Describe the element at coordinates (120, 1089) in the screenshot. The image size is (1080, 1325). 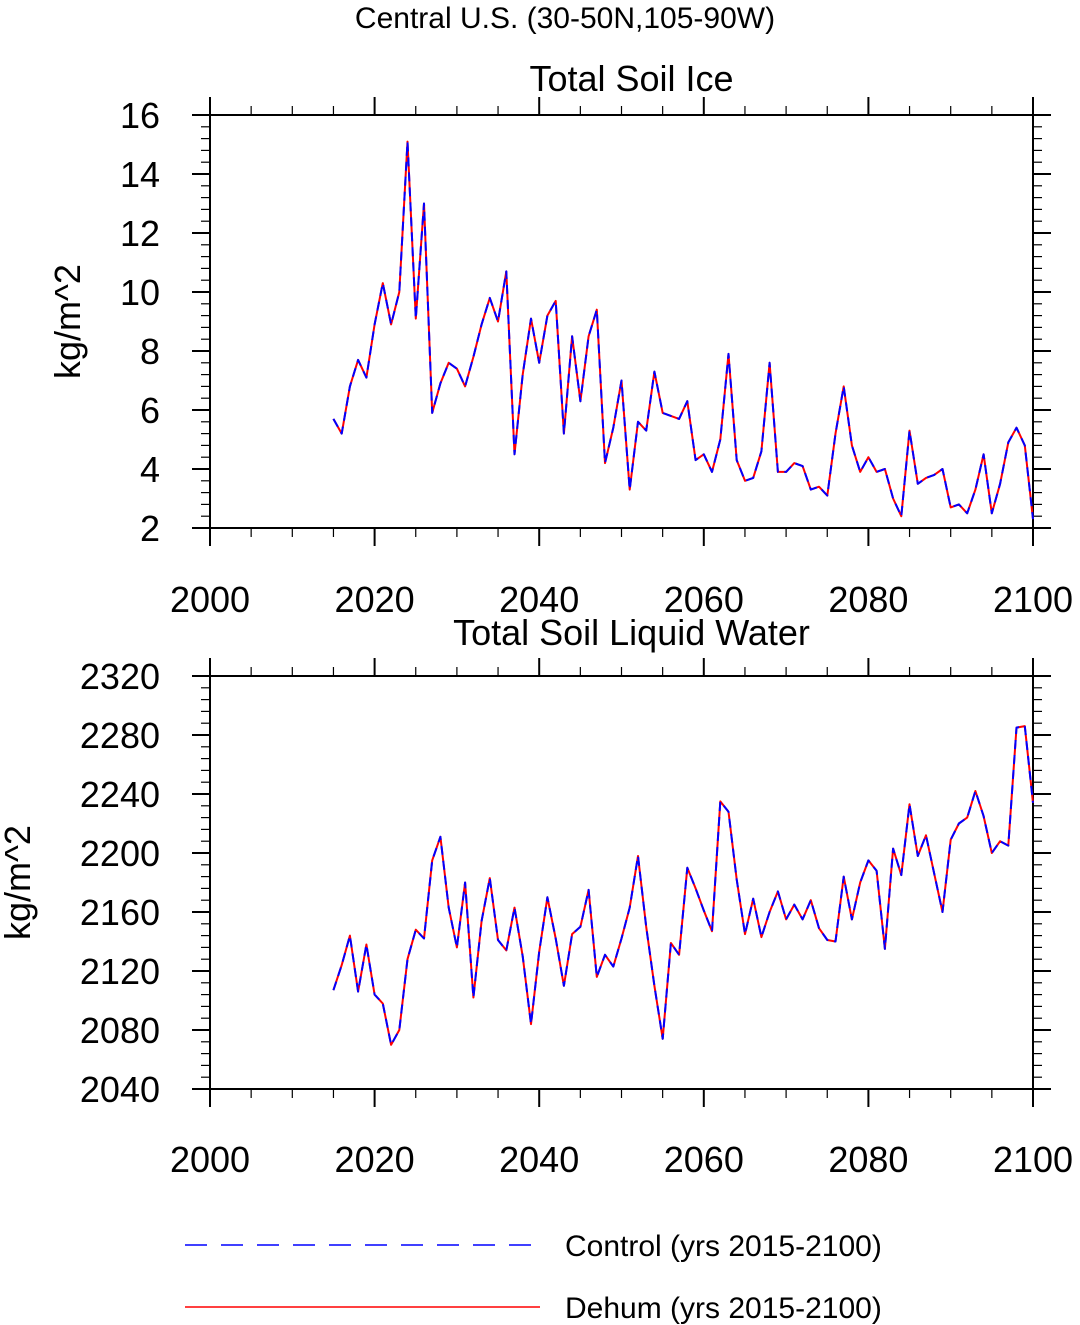
I see `y-tick-label: 2040` at that location.